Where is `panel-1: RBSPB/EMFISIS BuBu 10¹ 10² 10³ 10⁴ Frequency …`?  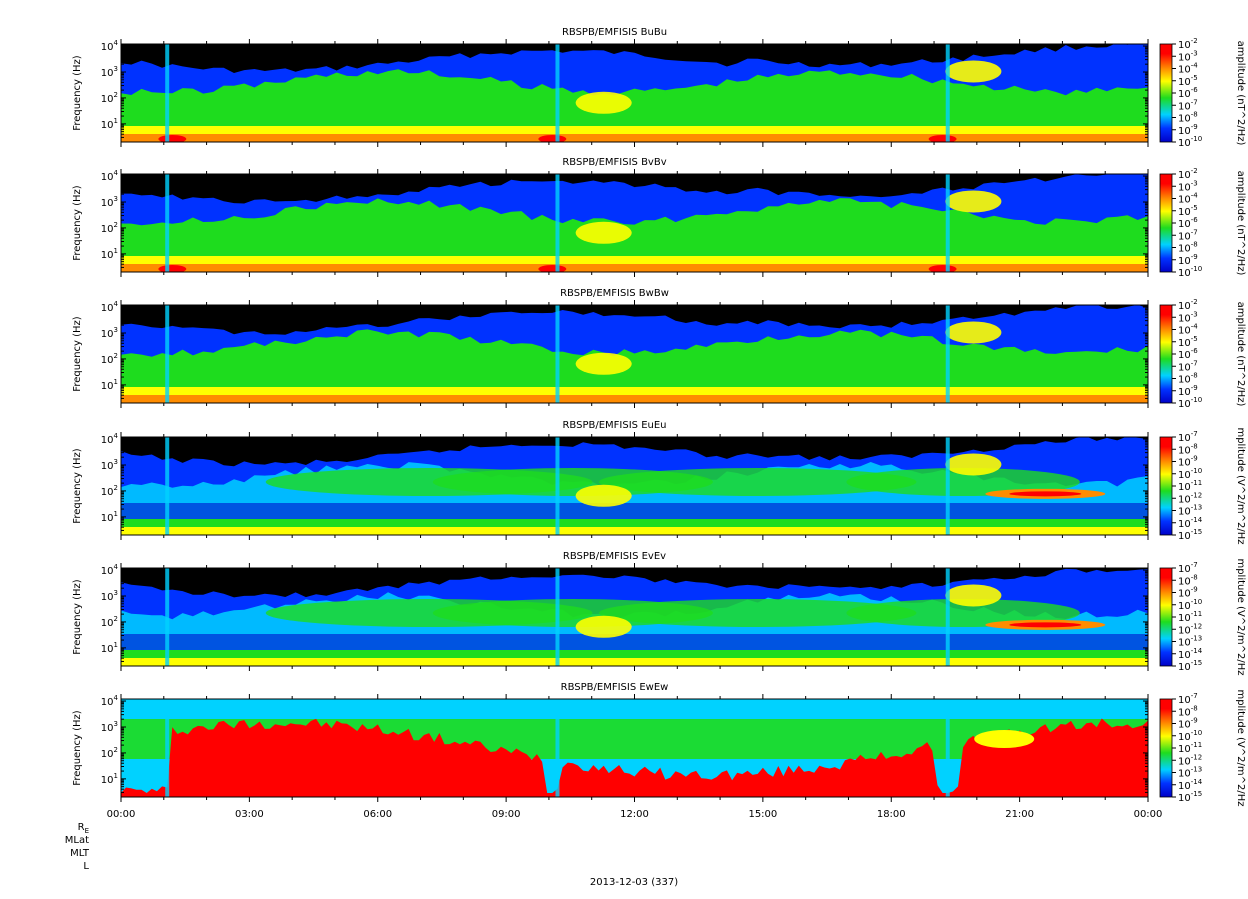 panel-1: RBSPB/EMFISIS BuBu 10¹ 10² 10³ 10⁴ Frequency … is located at coordinates (659, 88).